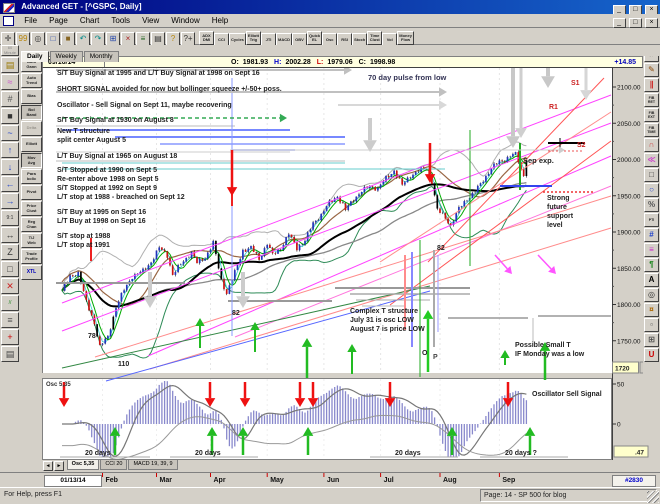 The image size is (660, 504). What do you see at coordinates (101, 56) in the screenshot?
I see `tab-monthly: Monthly` at bounding box center [101, 56].